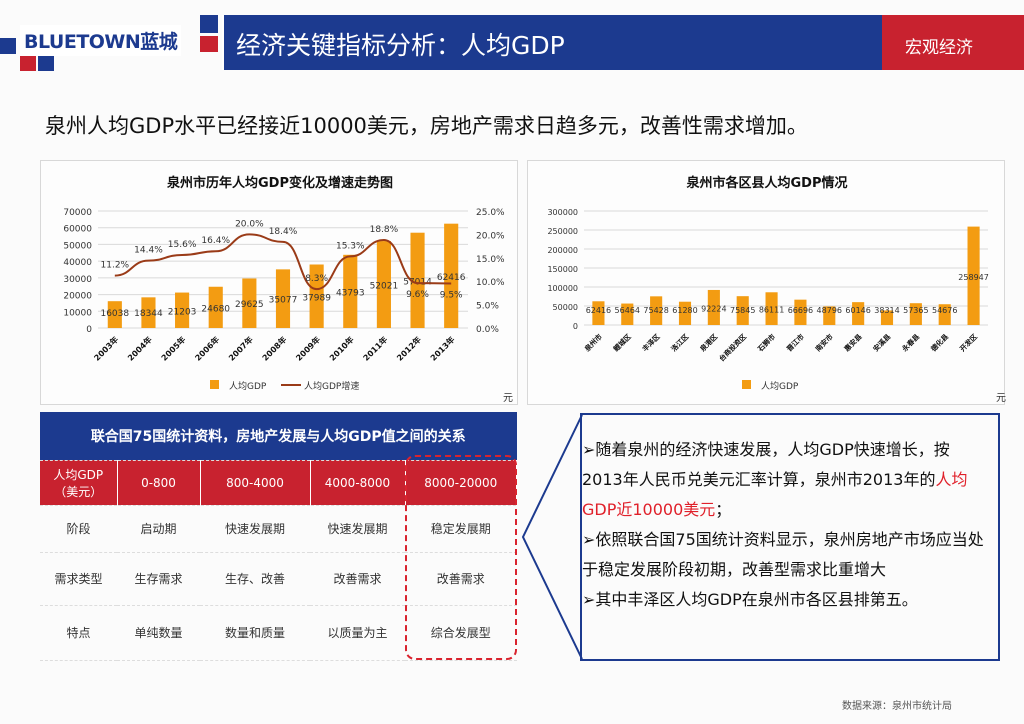 The image size is (1024, 724). What do you see at coordinates (182, 245) in the screenshot?
I see `line-value-label: 15.6%` at bounding box center [182, 245].